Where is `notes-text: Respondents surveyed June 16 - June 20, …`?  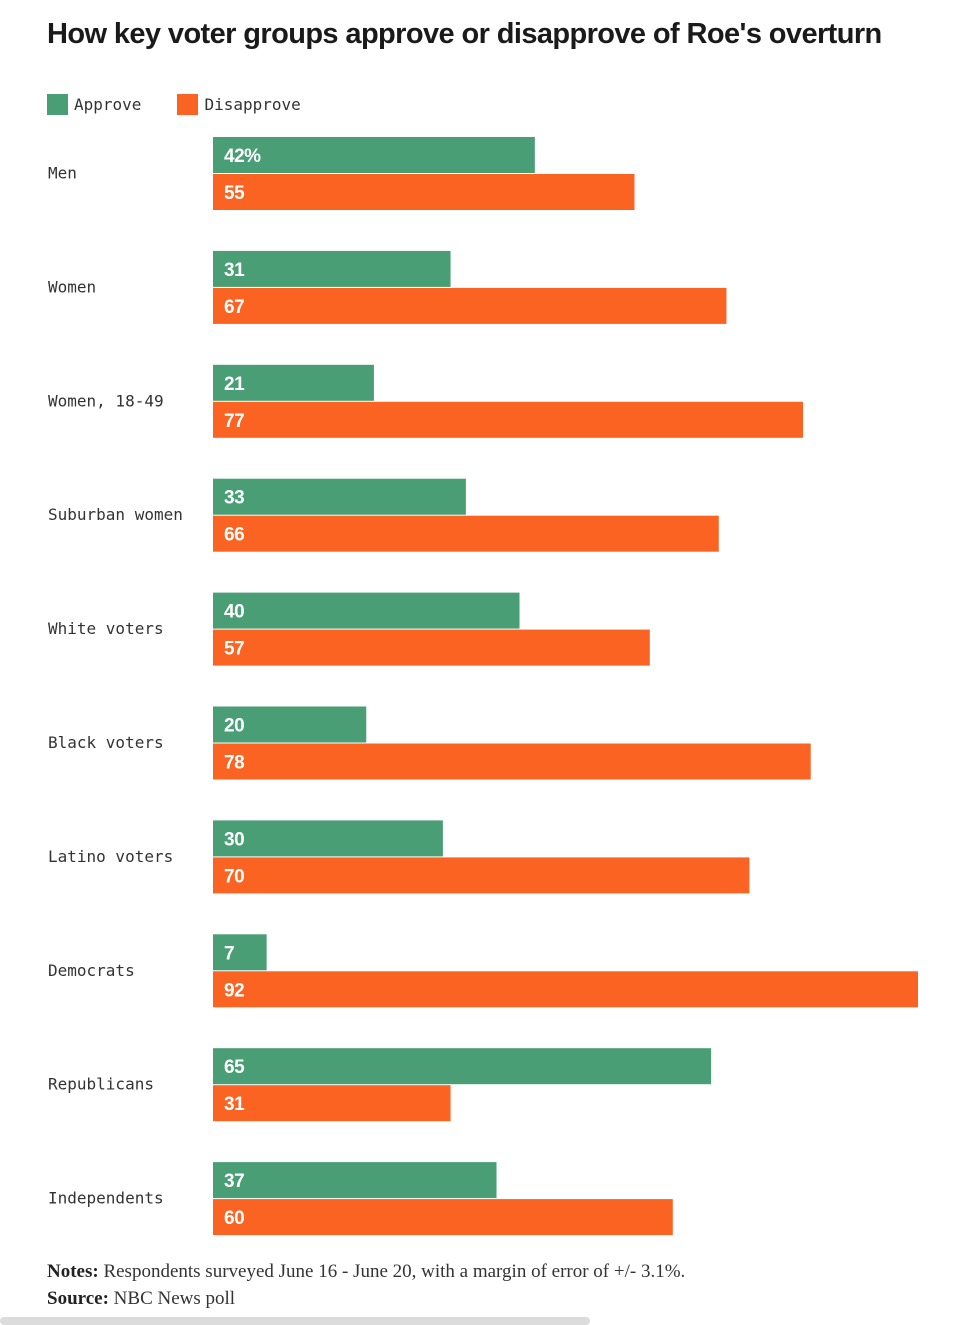 notes-text: Respondents surveyed June 16 - June 20, … is located at coordinates (394, 1271).